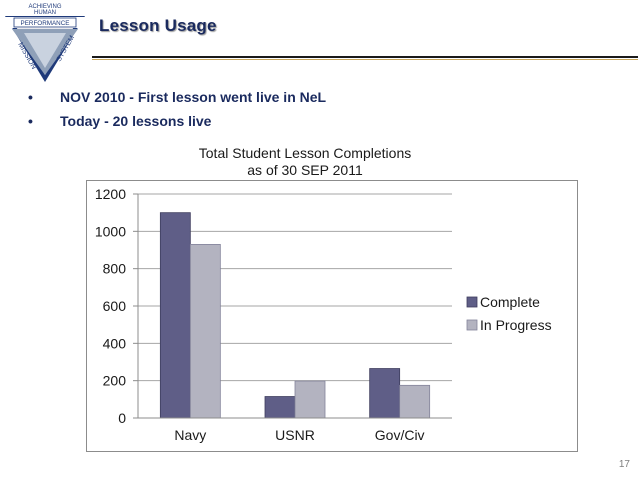 This screenshot has width=638, height=478. What do you see at coordinates (115, 306) in the screenshot?
I see `y-tick-label: 600` at bounding box center [115, 306].